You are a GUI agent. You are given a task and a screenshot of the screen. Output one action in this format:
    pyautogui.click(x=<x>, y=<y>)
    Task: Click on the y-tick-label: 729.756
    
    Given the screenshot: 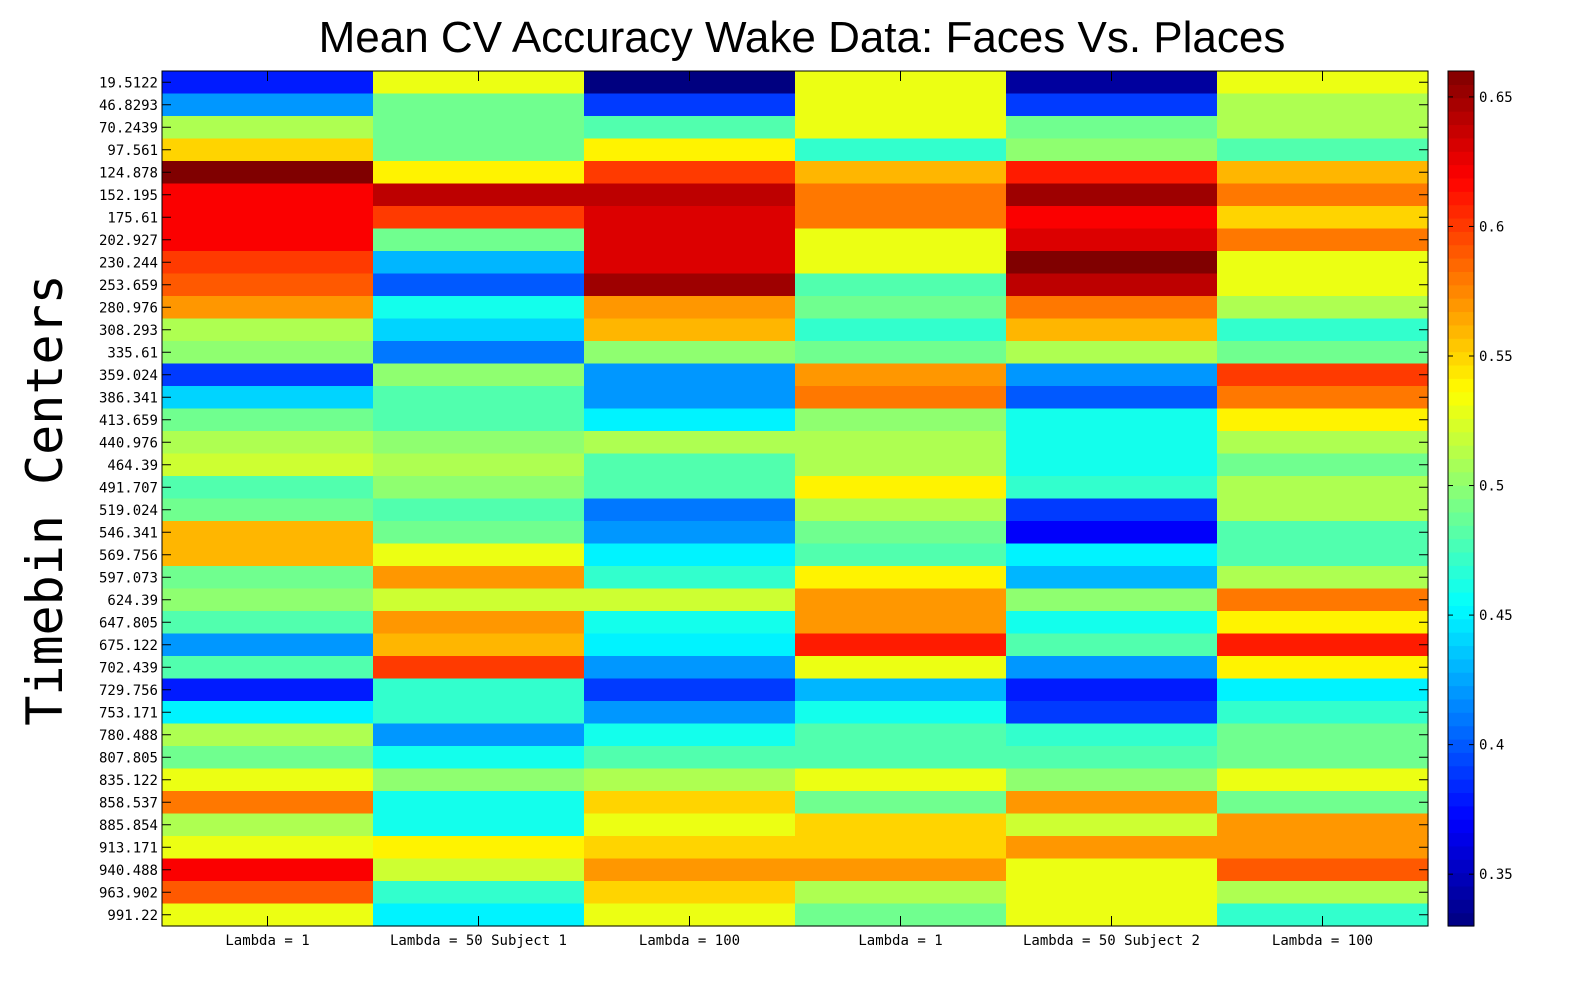 What is the action you would take?
    pyautogui.click(x=128, y=691)
    